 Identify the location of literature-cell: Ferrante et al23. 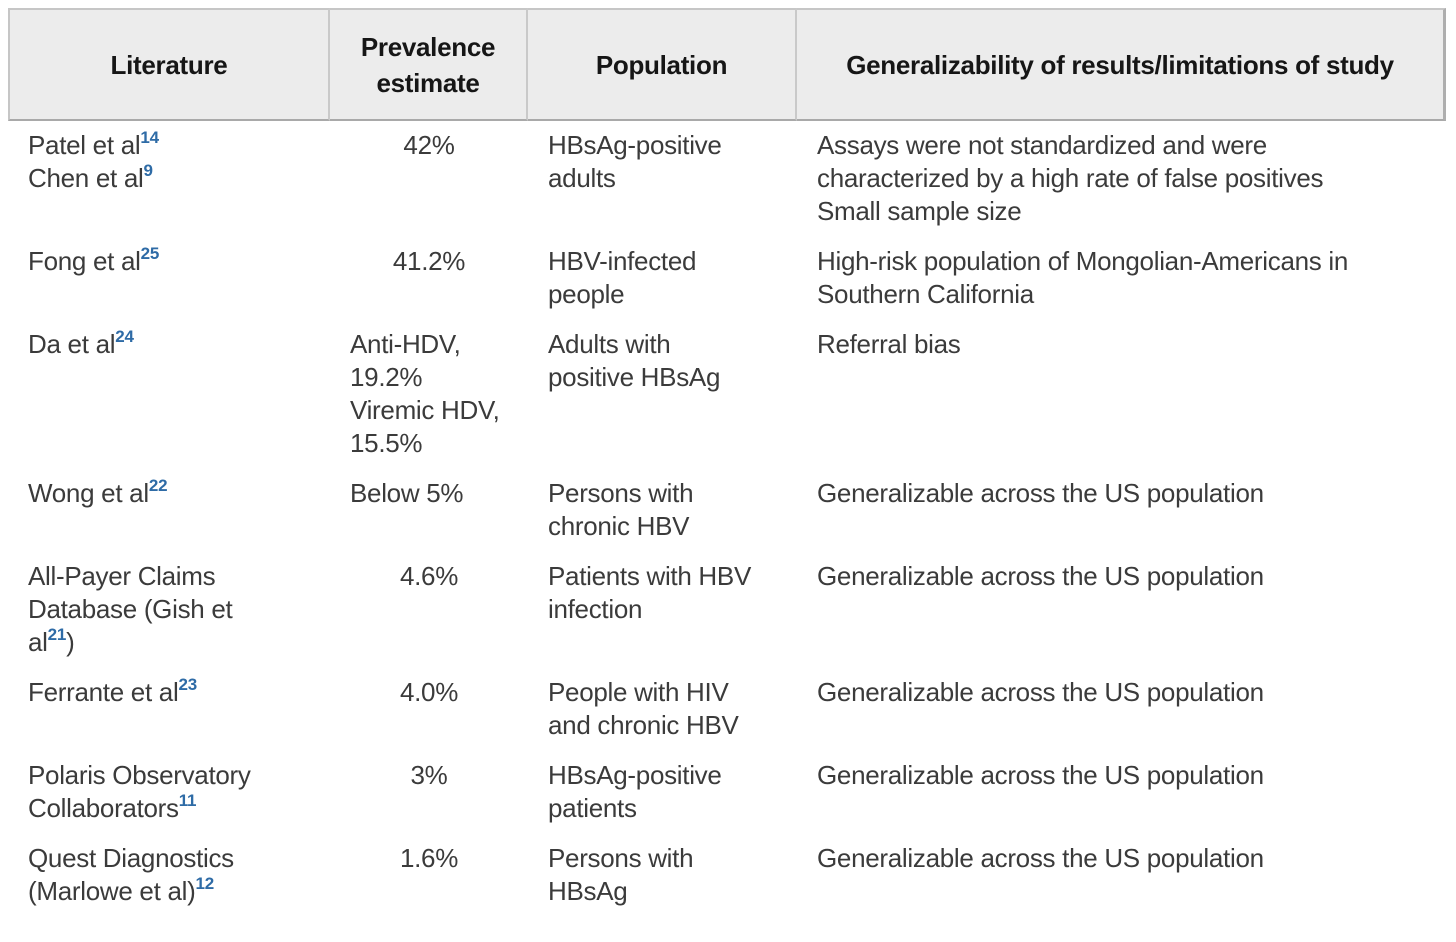
(112, 691).